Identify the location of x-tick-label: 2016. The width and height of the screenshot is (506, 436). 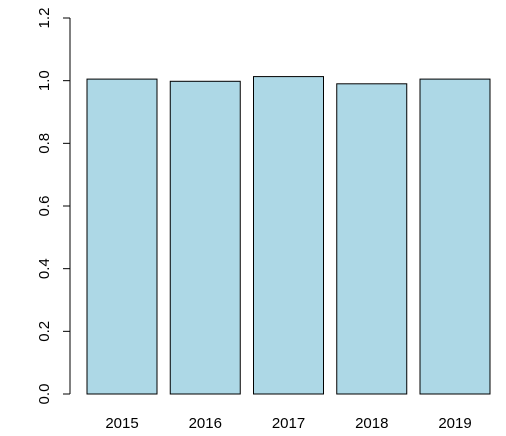
(205, 423).